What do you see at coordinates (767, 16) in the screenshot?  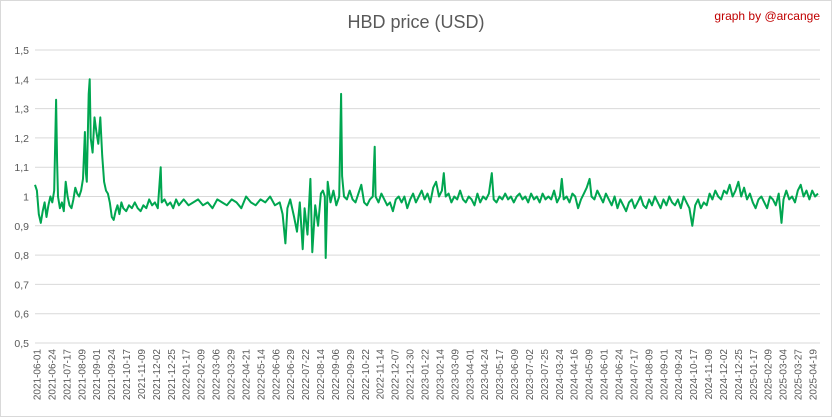 I see `chart-credit: graph by @arcange` at bounding box center [767, 16].